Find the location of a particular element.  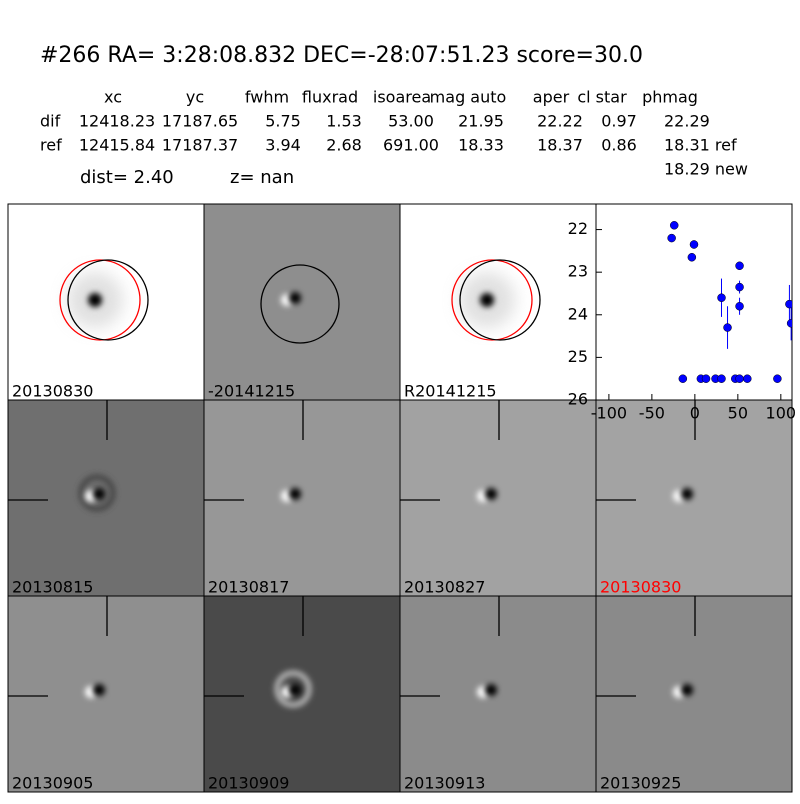

cell: 21.95 is located at coordinates (481, 121).